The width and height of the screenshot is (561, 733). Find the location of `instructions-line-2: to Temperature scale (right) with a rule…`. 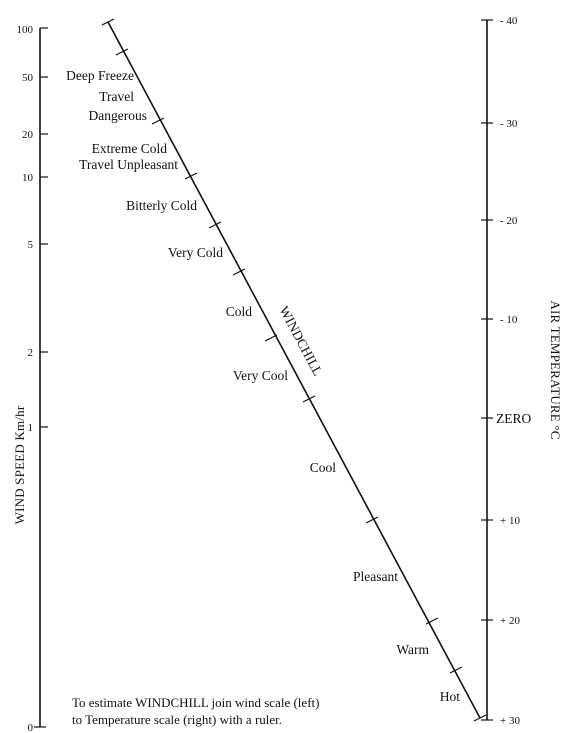

instructions-line-2: to Temperature scale (right) with a rule… is located at coordinates (177, 719).